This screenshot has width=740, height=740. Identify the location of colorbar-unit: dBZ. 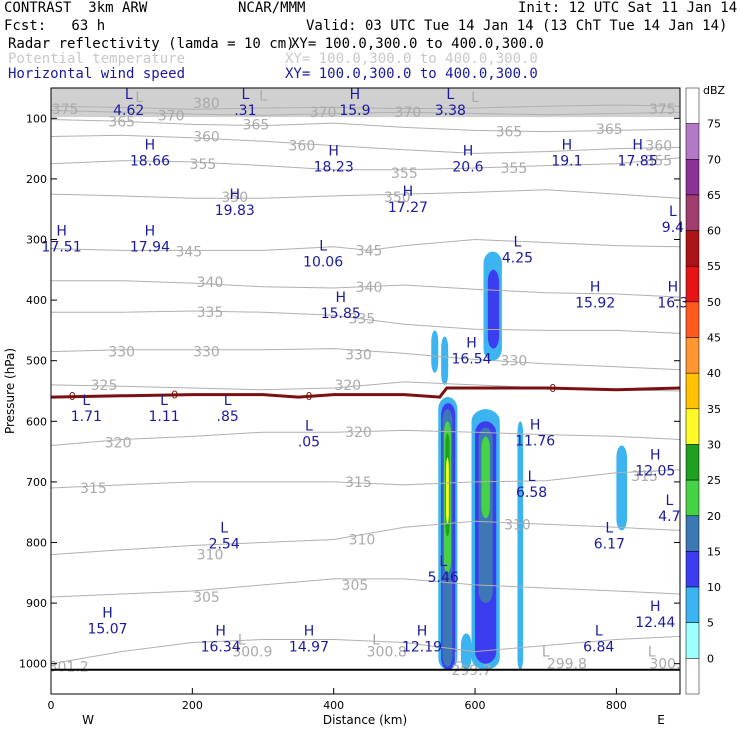
(714, 90).